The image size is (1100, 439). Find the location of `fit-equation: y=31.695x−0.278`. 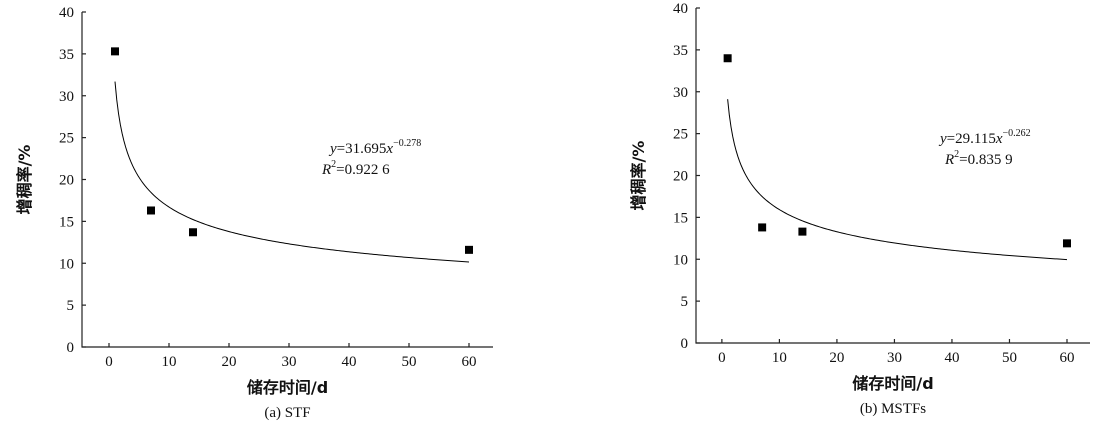

fit-equation: y=31.695x−0.278 is located at coordinates (374, 147).